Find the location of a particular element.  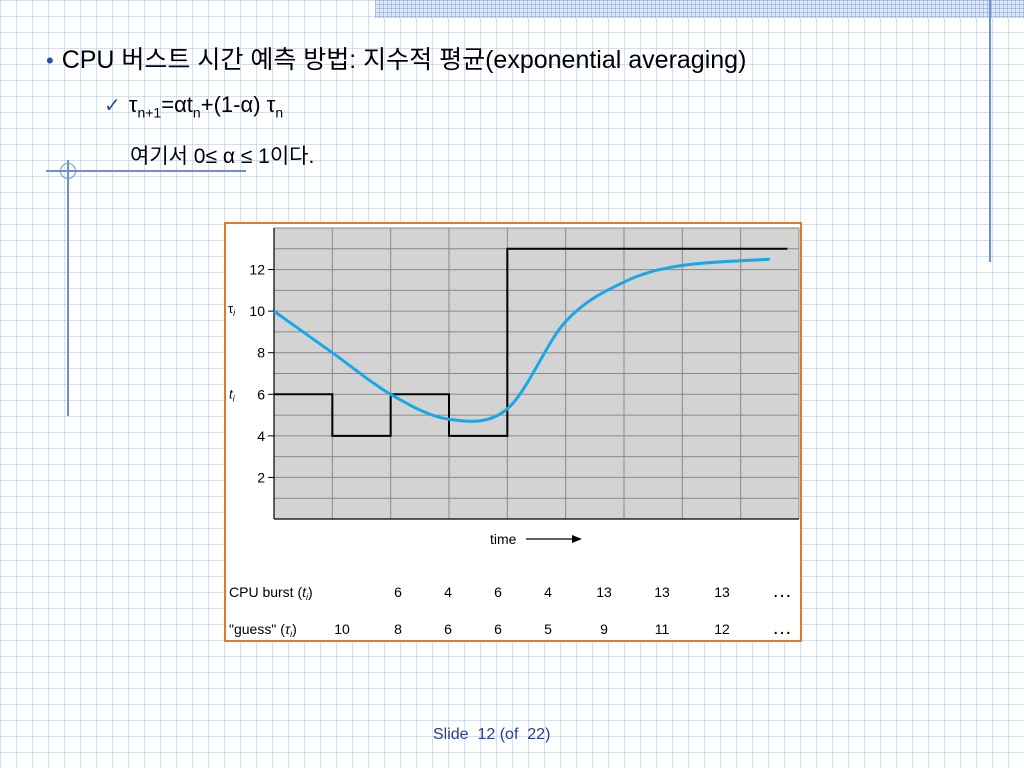

y-axis-label-tau: τi is located at coordinates (232, 309).